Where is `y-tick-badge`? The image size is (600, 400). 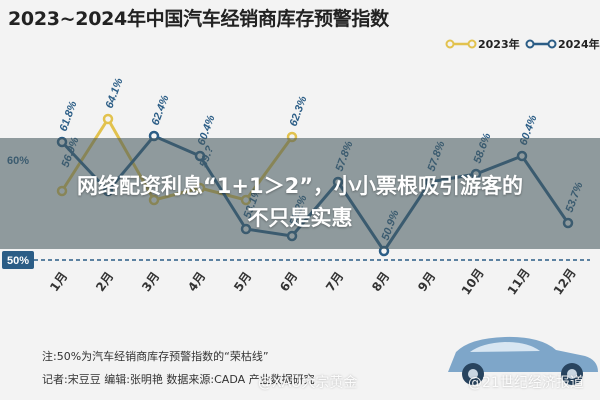
y-tick-badge is located at coordinates (18, 260).